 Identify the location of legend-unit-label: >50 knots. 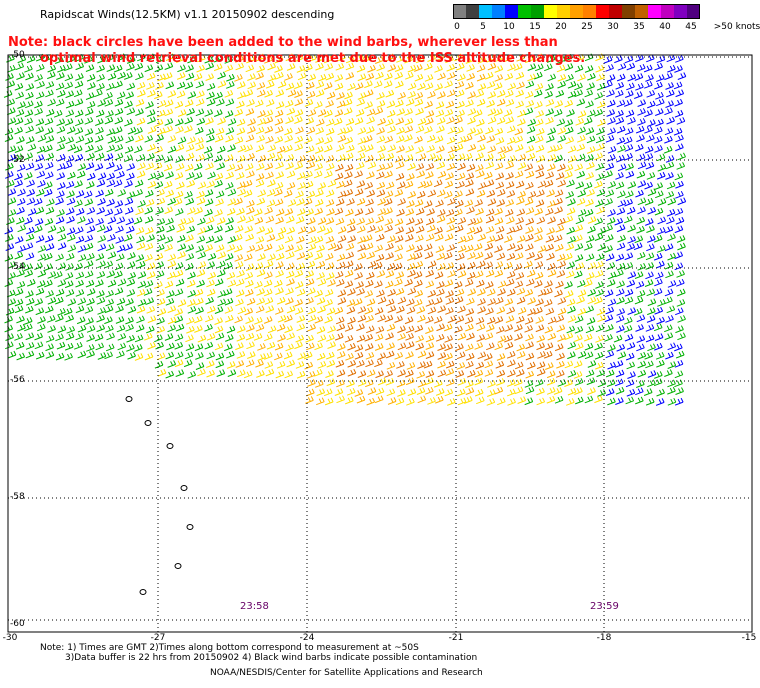
(736, 27).